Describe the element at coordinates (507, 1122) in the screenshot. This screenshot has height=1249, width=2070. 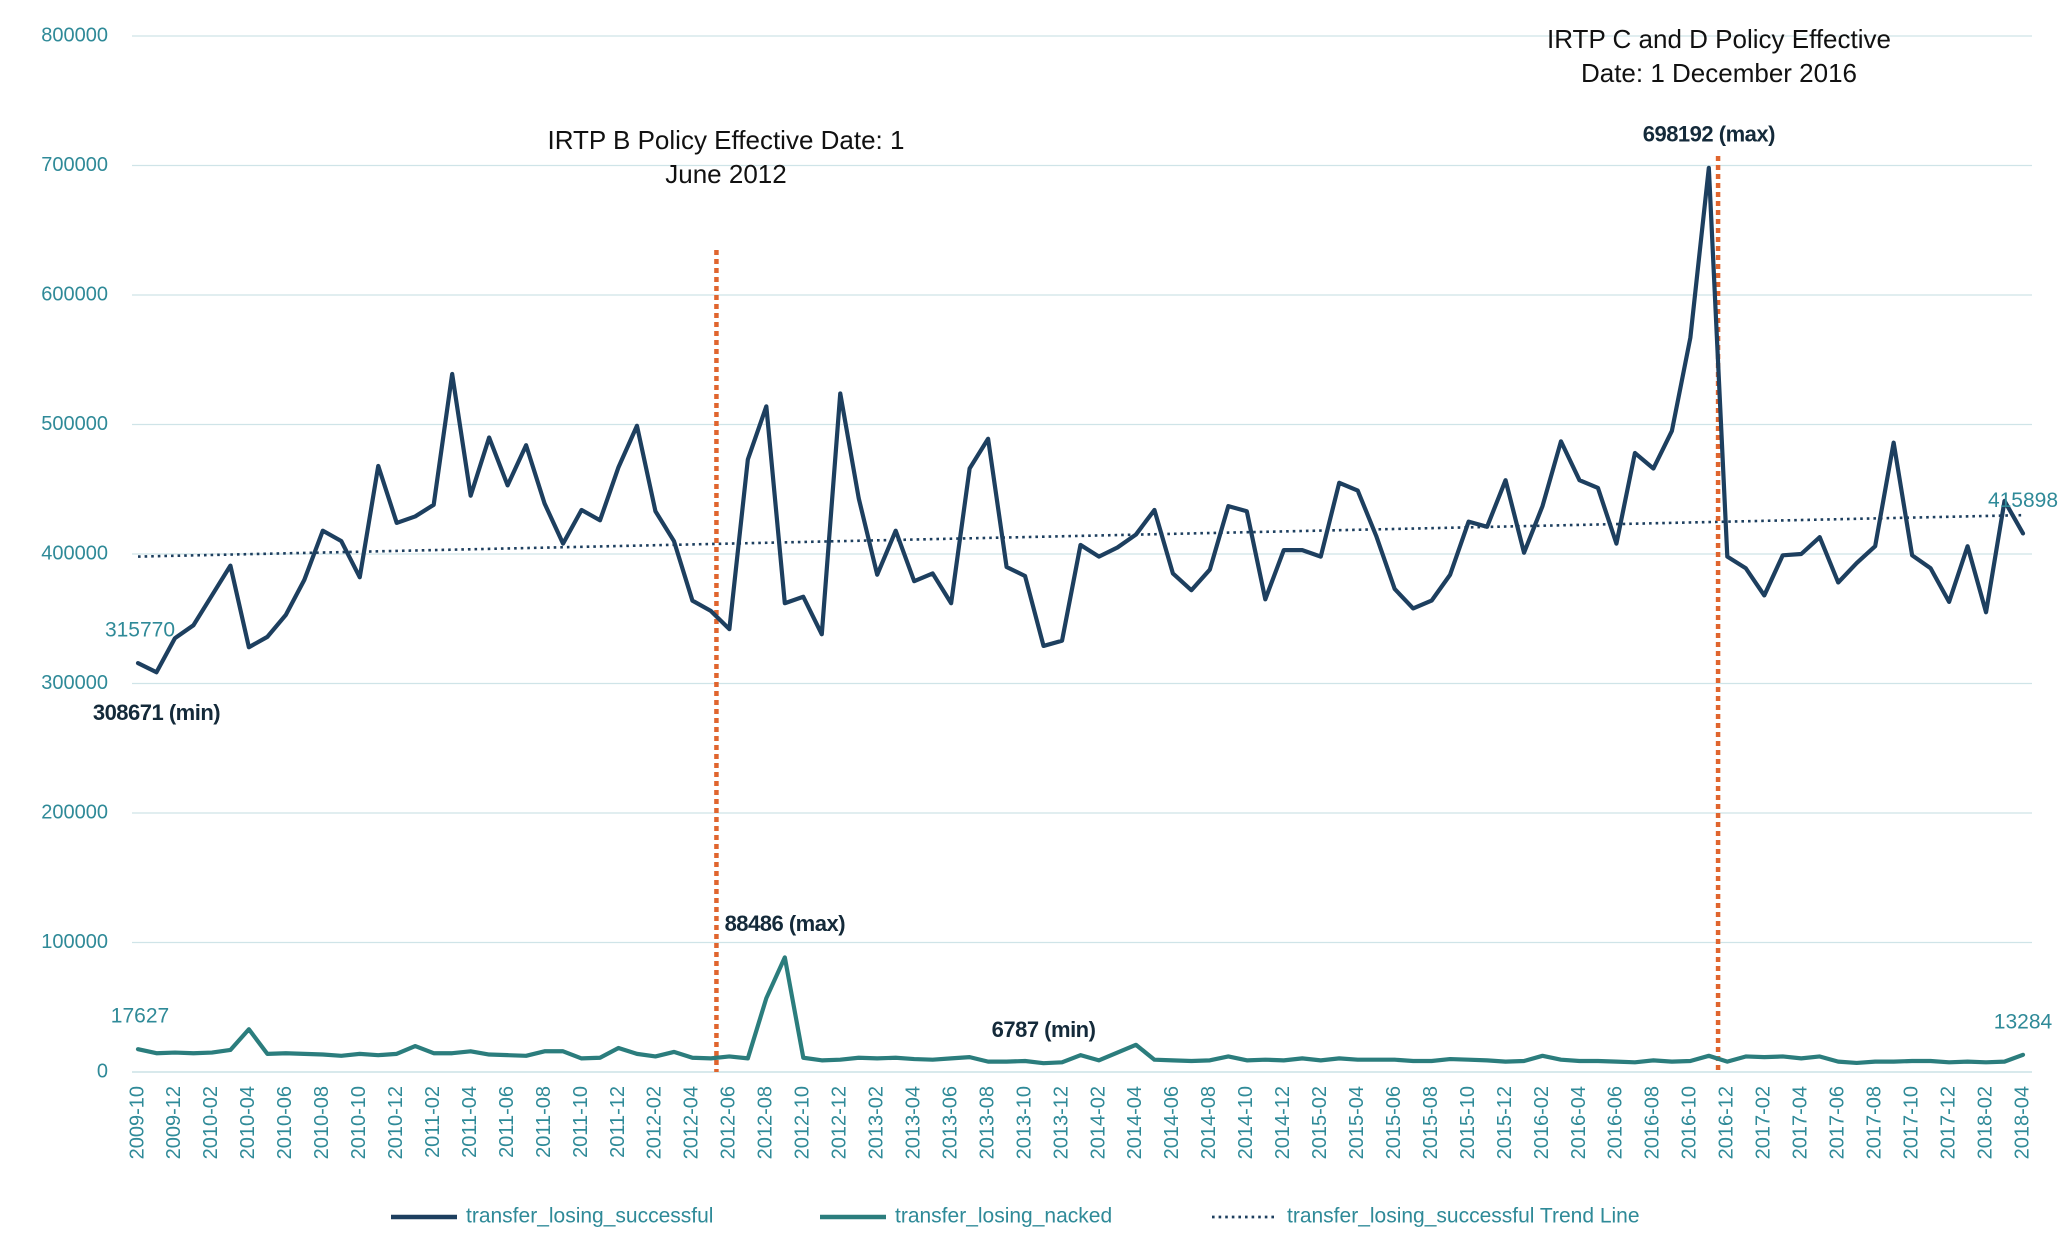
I see `x-tick-label: 2011-06` at that location.